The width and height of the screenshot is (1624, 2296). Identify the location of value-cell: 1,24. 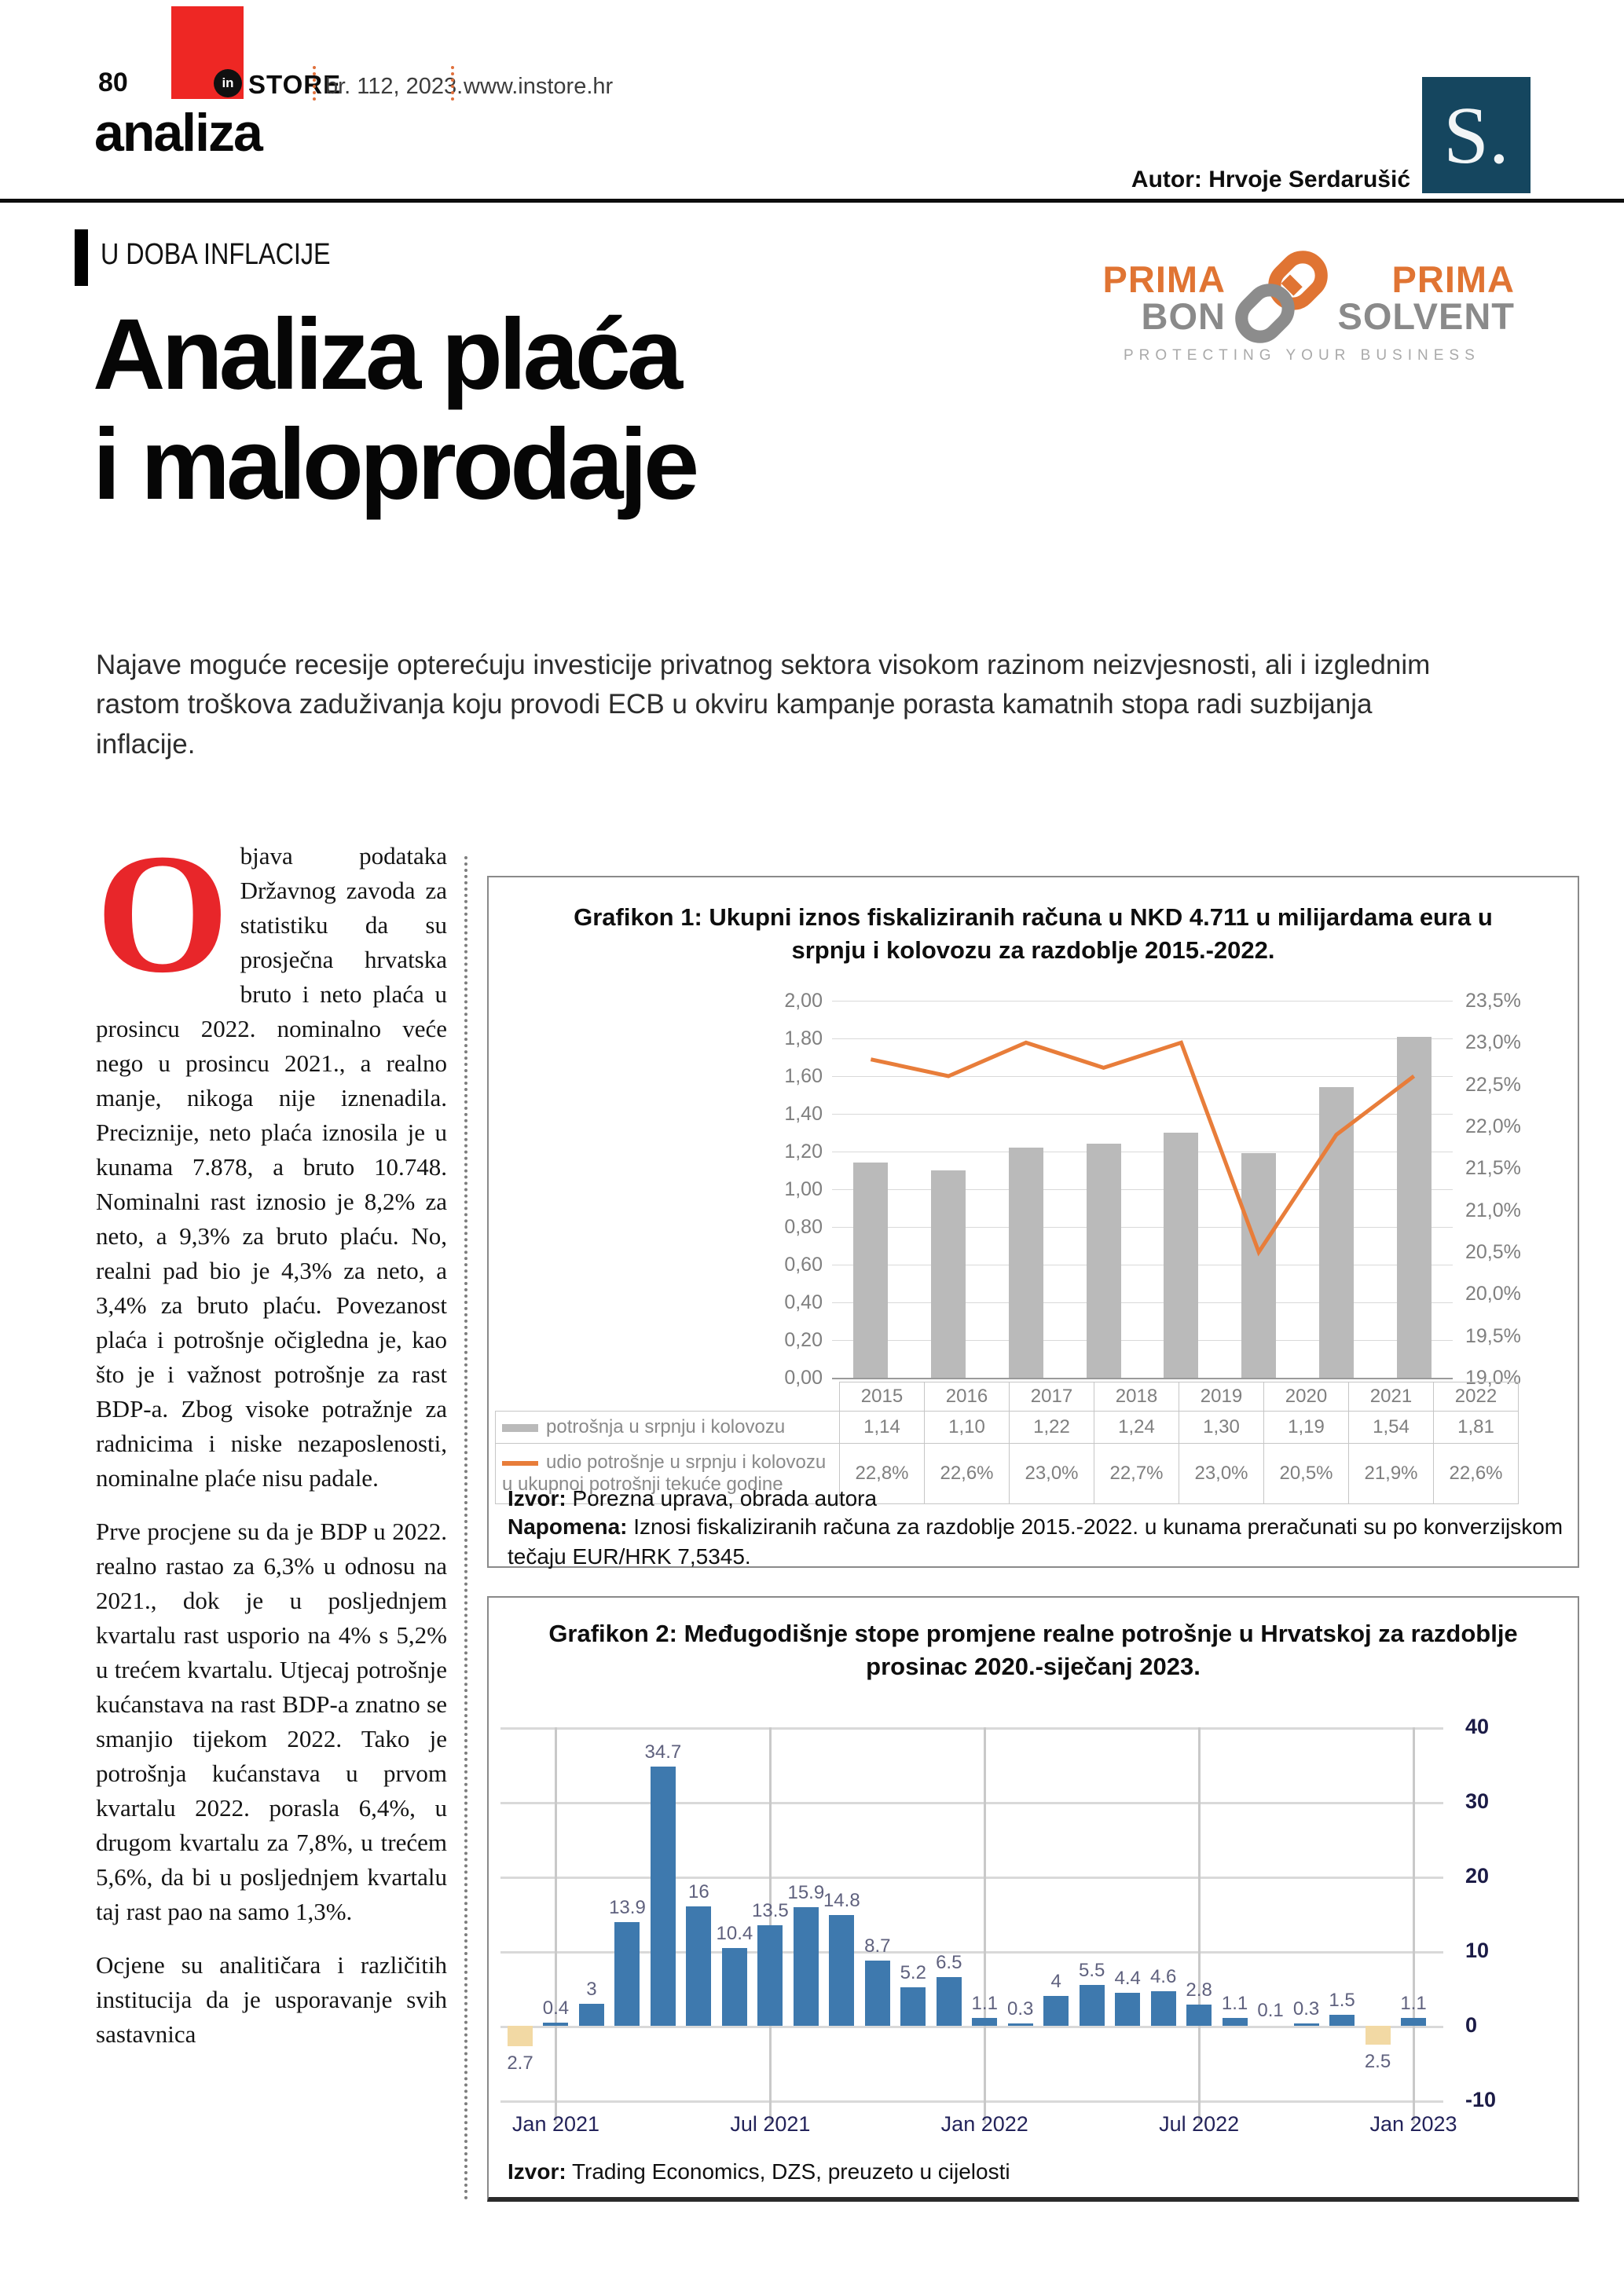
(1137, 1427).